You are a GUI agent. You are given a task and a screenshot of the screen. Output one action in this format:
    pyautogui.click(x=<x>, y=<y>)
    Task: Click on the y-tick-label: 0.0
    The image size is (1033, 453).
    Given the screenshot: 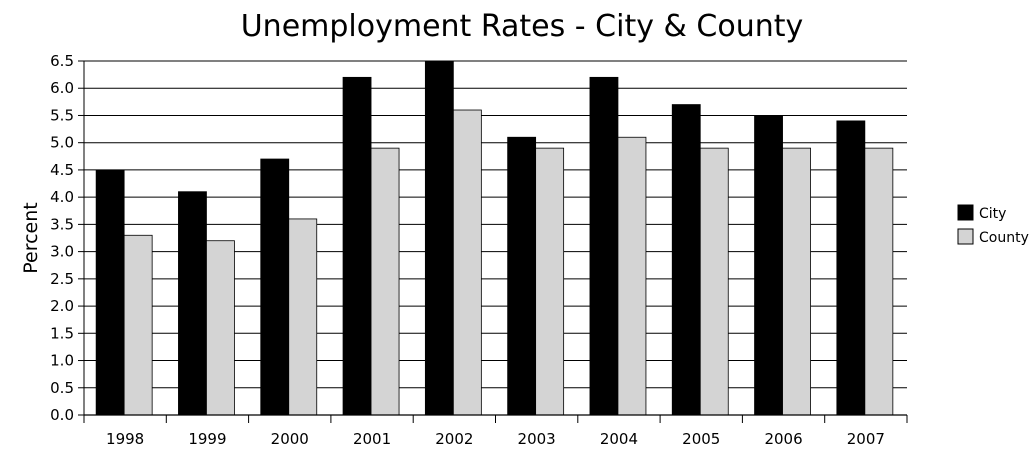 What is the action you would take?
    pyautogui.click(x=62, y=415)
    